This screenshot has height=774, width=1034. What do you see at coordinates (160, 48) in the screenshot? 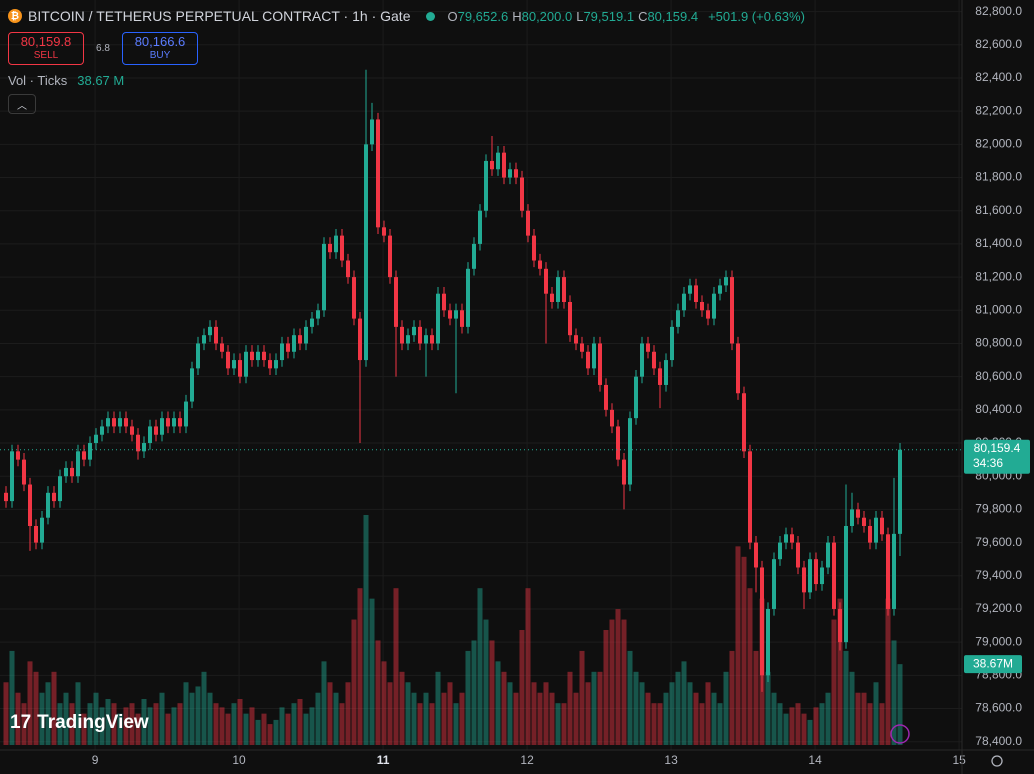
I see `buy-button: 80,166.6 BUY` at bounding box center [160, 48].